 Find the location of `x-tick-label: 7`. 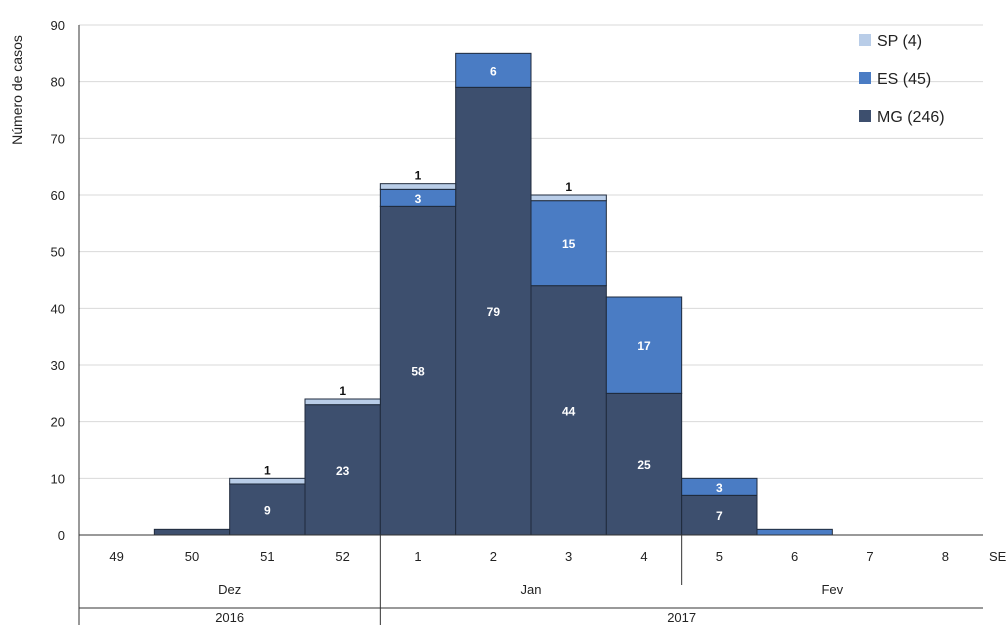

x-tick-label: 7 is located at coordinates (869, 556).